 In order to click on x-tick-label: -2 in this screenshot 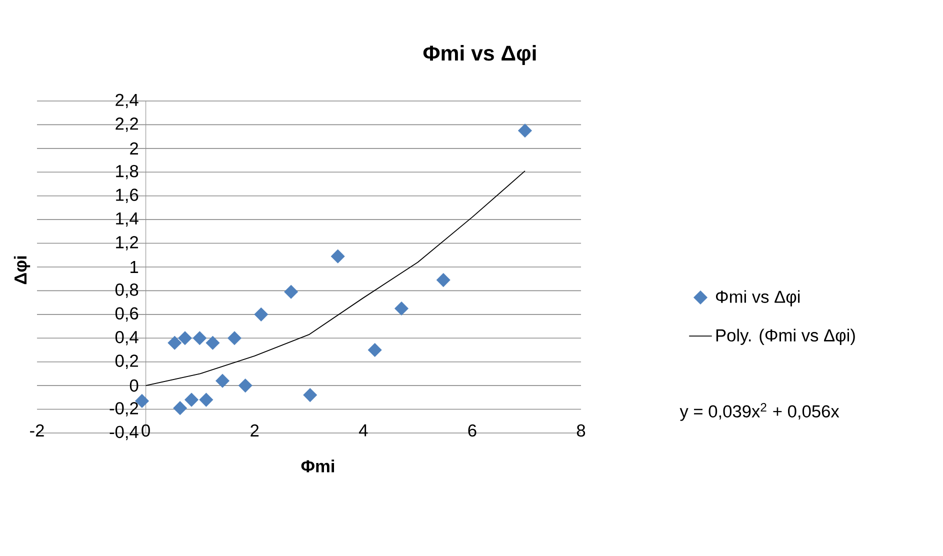, I will do `click(37, 430)`.